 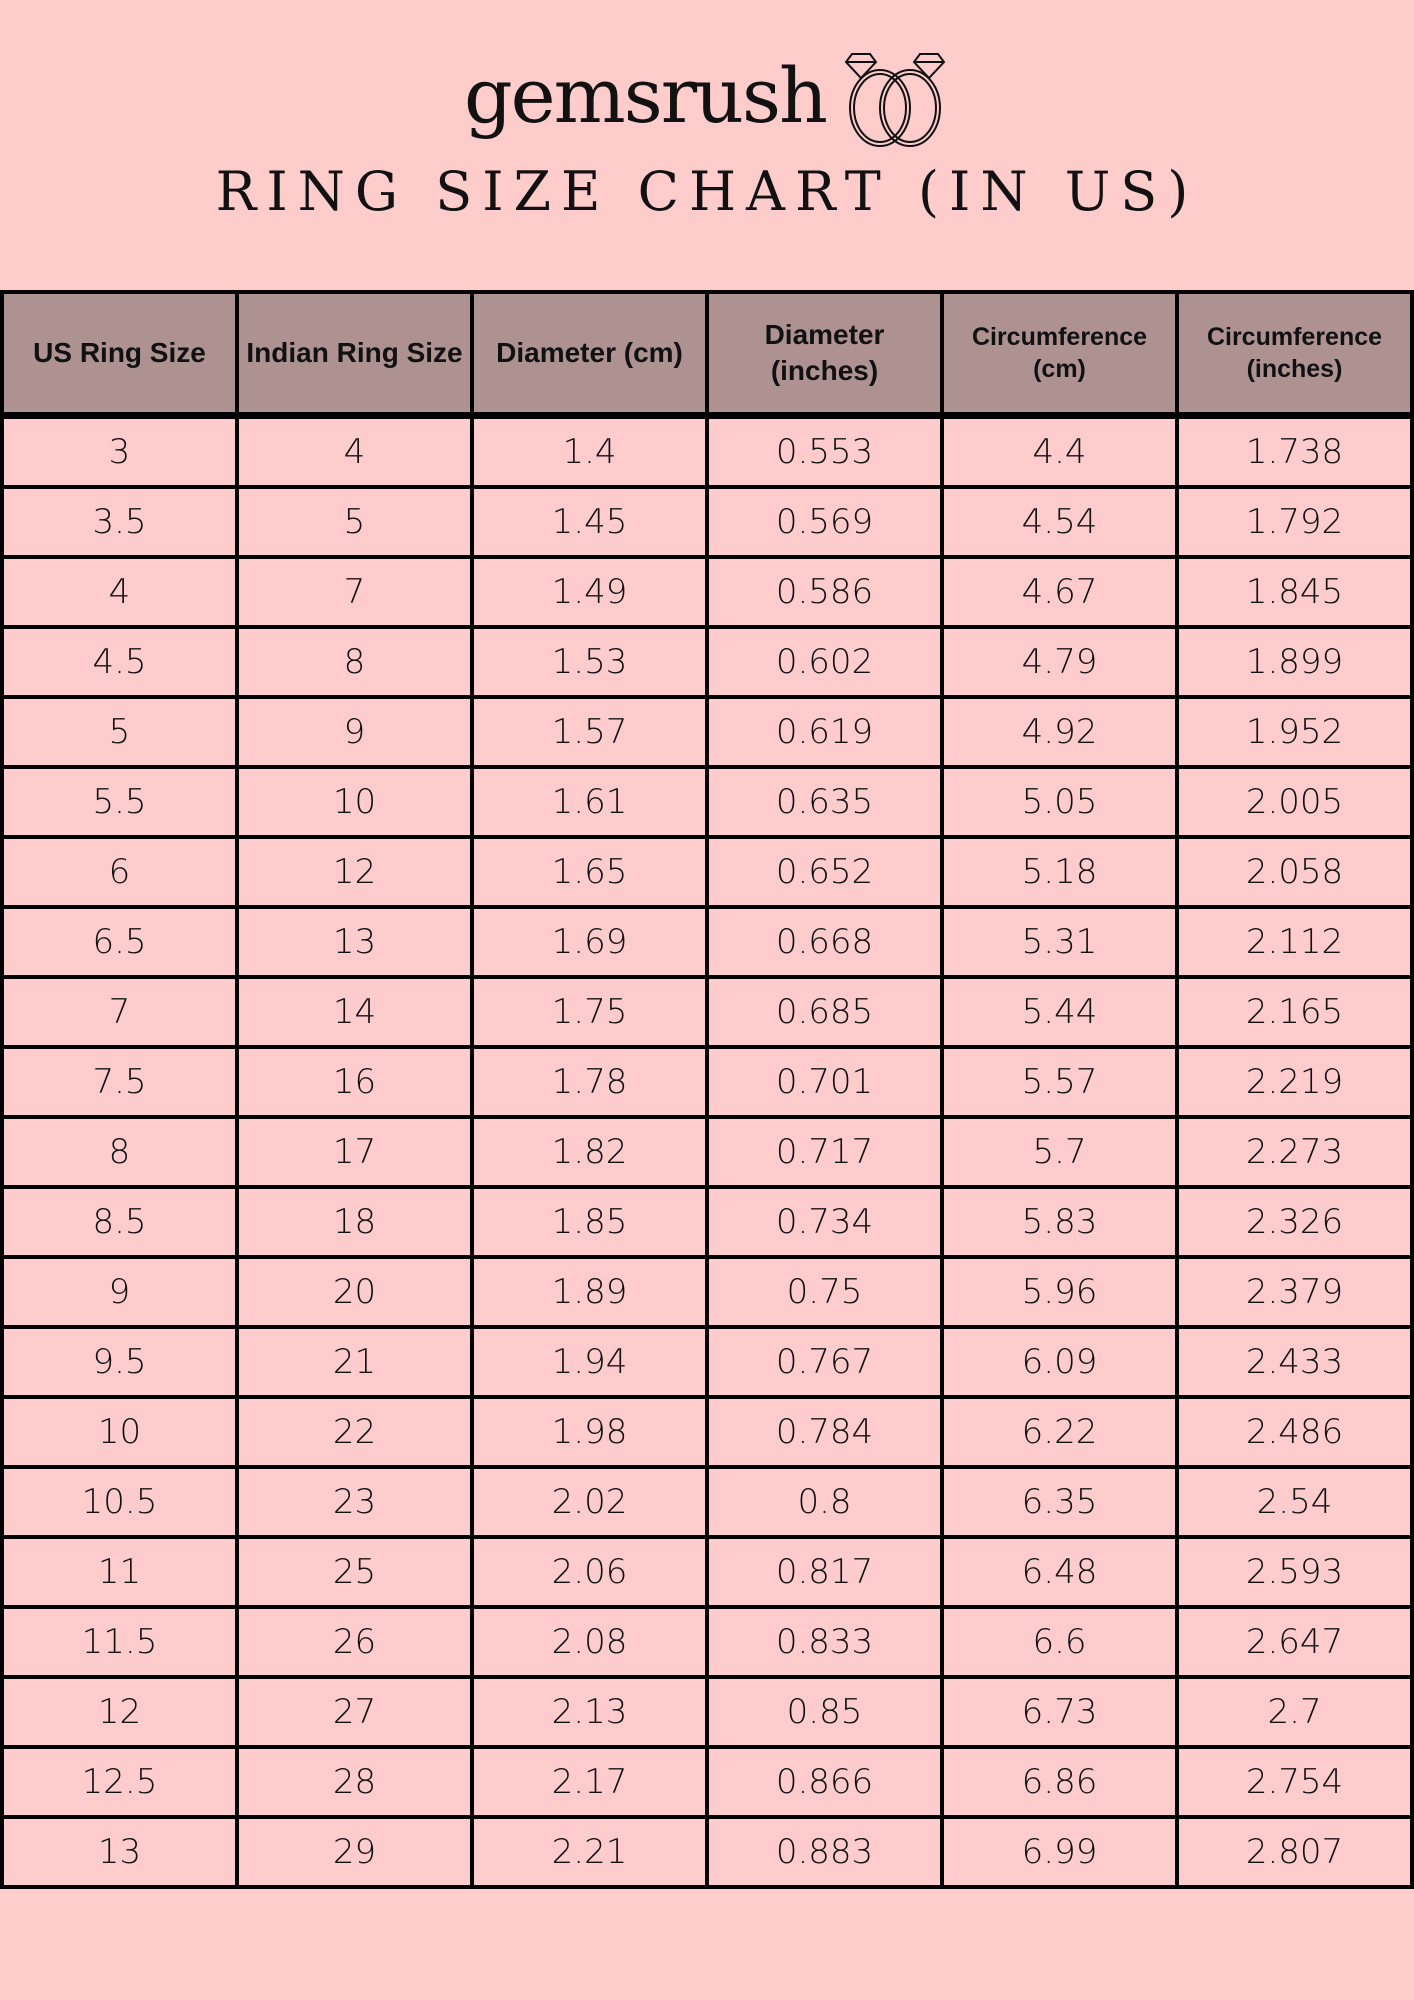 I want to click on table-cell: 5.31, so click(x=1059, y=942).